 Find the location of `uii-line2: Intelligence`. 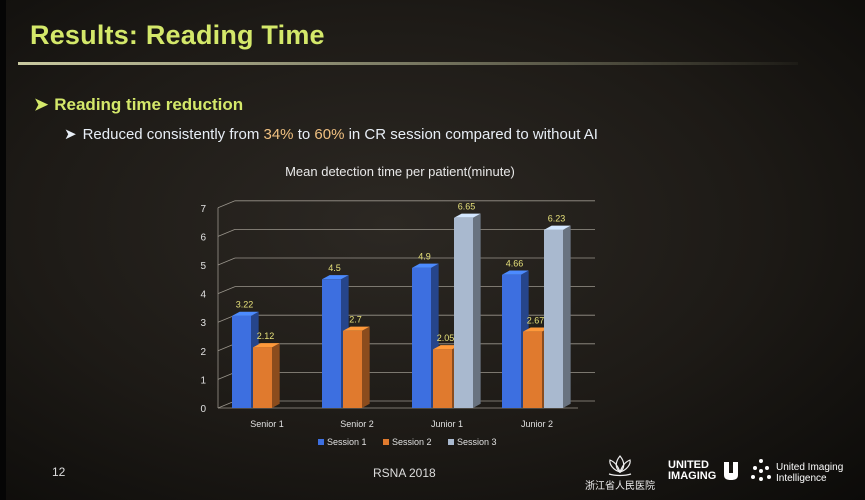

uii-line2: Intelligence is located at coordinates (801, 478).